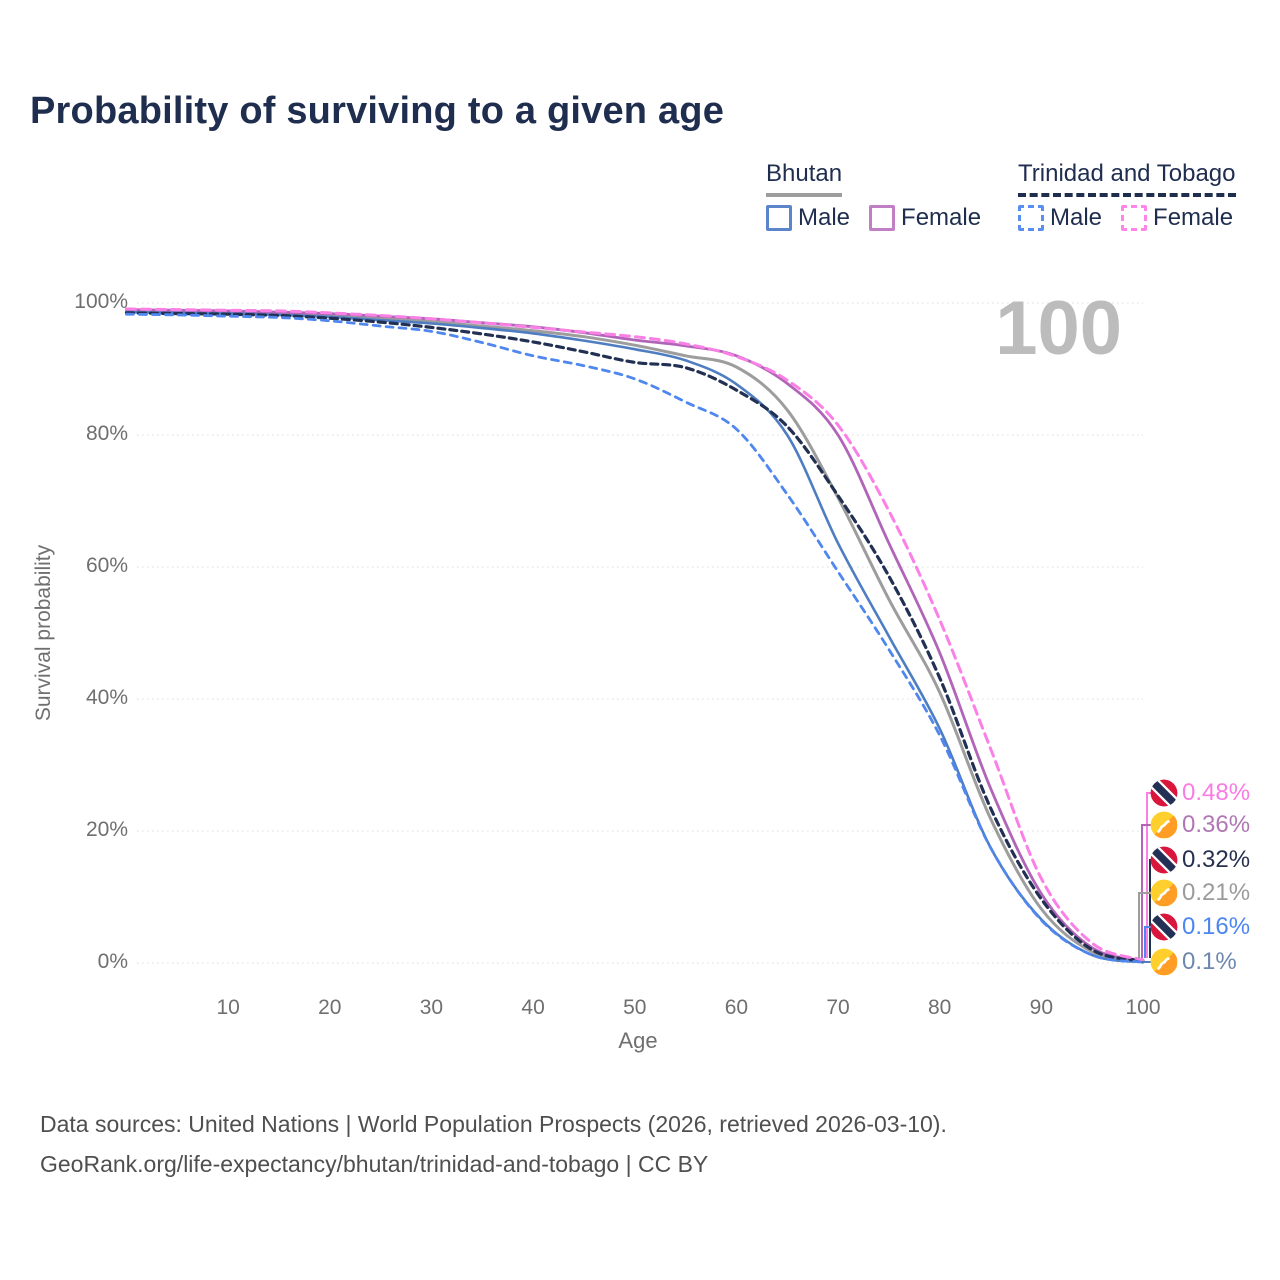  Describe the element at coordinates (882, 218) in the screenshot. I see `legend-swatch-bhutan_female` at that location.